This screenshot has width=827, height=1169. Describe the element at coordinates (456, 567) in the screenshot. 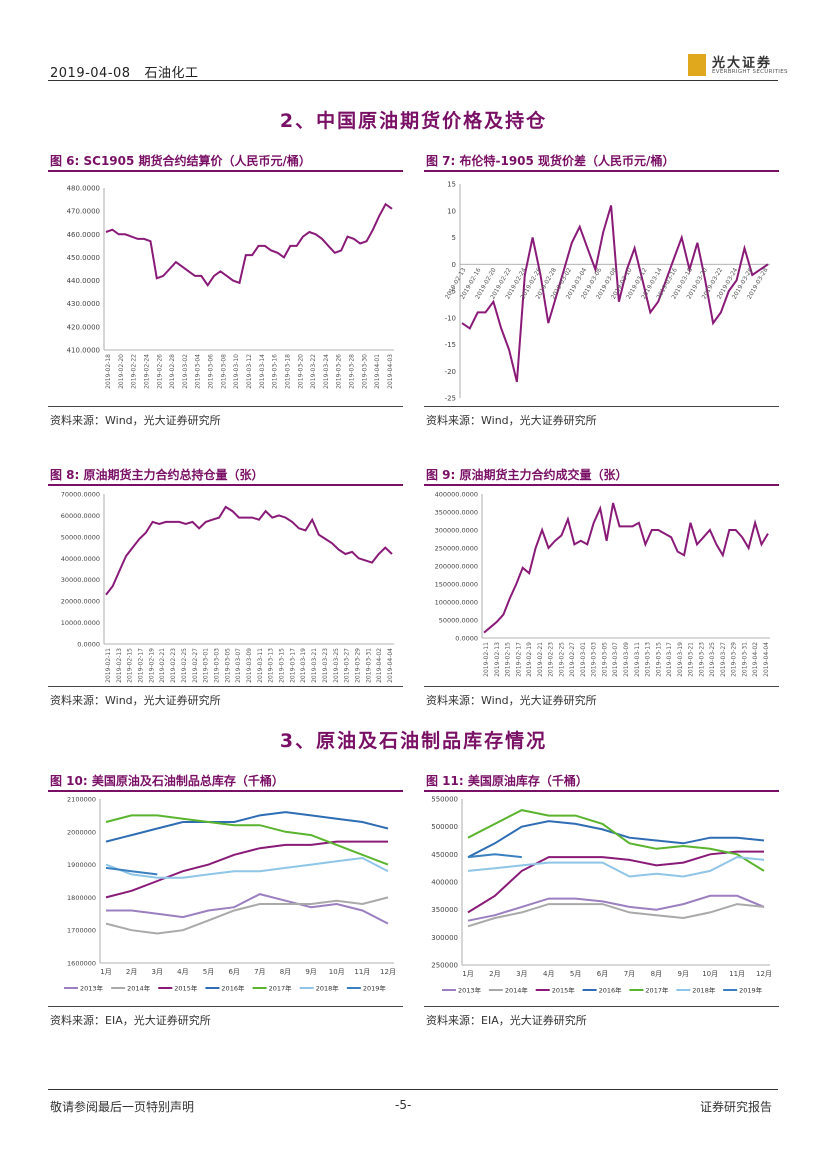

I see `y-tick-label: 200000.0000` at that location.